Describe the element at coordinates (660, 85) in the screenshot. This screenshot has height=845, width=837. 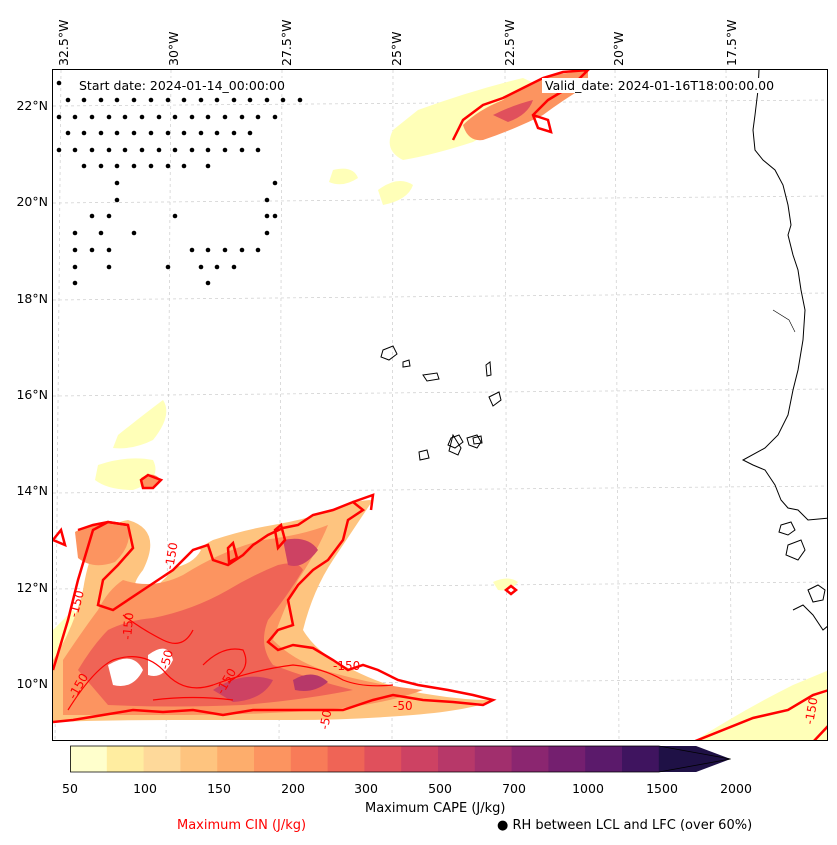
I see `valid-date: Valid_date: 2024-01-16T18:00:00.00` at that location.